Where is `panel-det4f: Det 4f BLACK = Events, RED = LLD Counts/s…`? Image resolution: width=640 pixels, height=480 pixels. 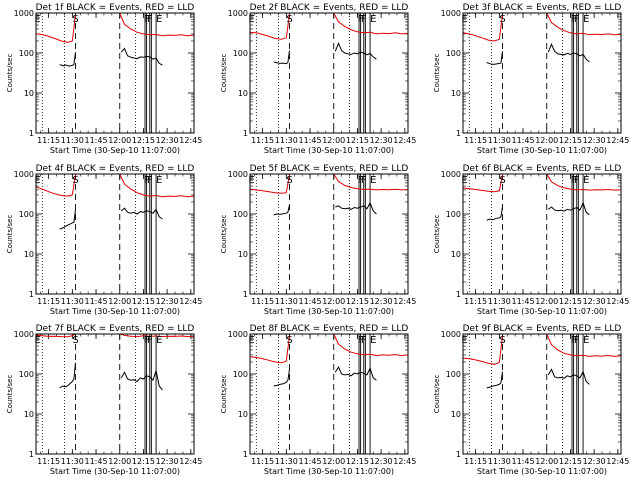 panel-det4f: Det 4f BLACK = Events, RED = LLD Counts/s… is located at coordinates (104, 240).